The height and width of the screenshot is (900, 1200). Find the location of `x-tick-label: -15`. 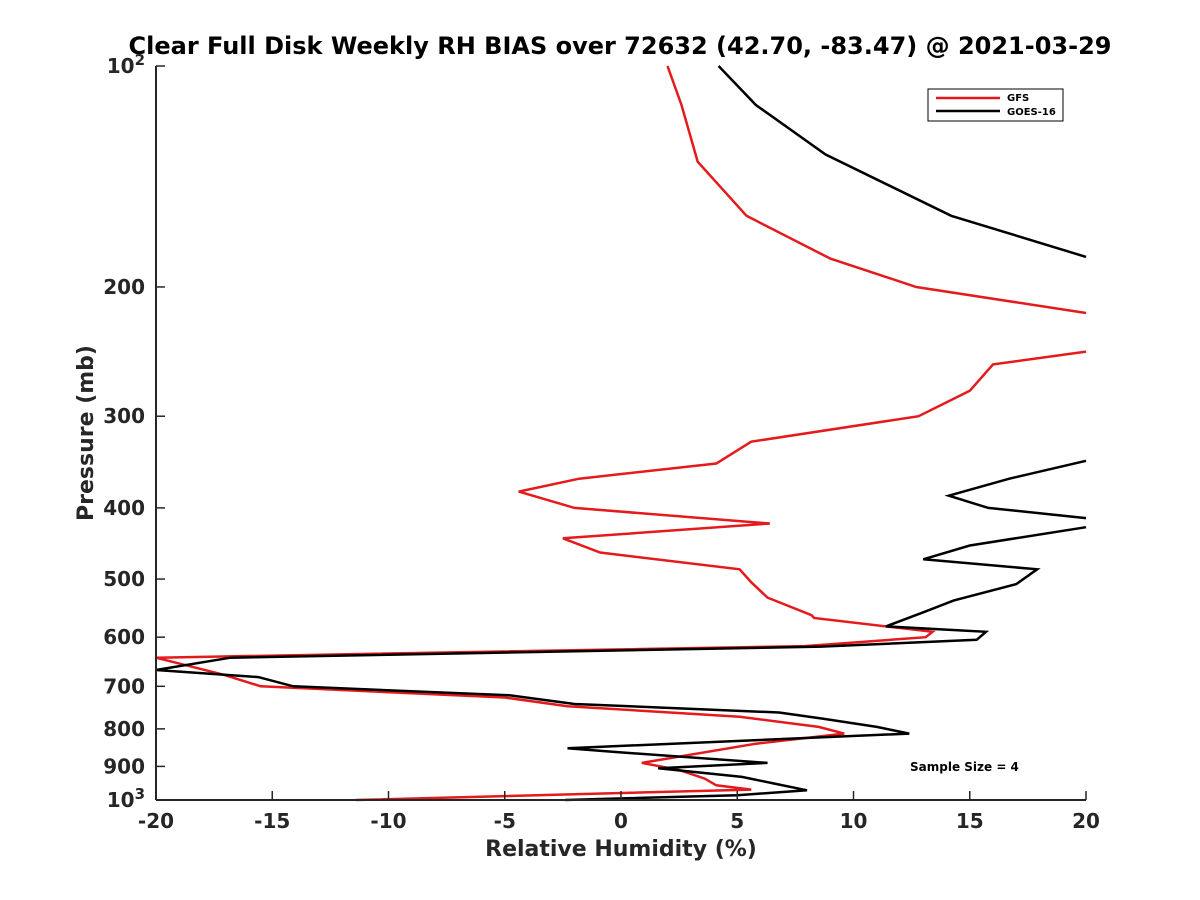

x-tick-label: -15 is located at coordinates (272, 821).